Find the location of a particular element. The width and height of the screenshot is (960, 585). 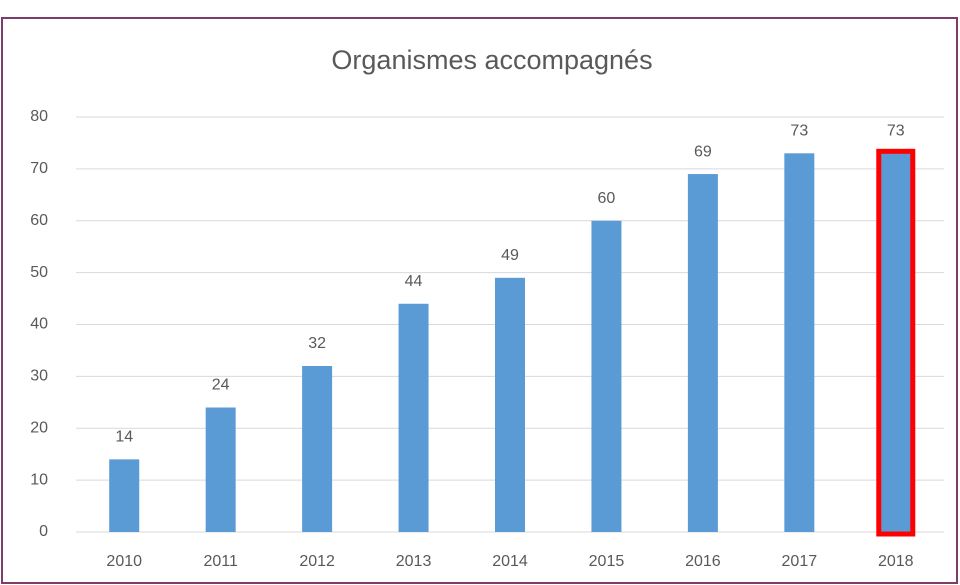

x-tick-label: 2014 is located at coordinates (510, 561).